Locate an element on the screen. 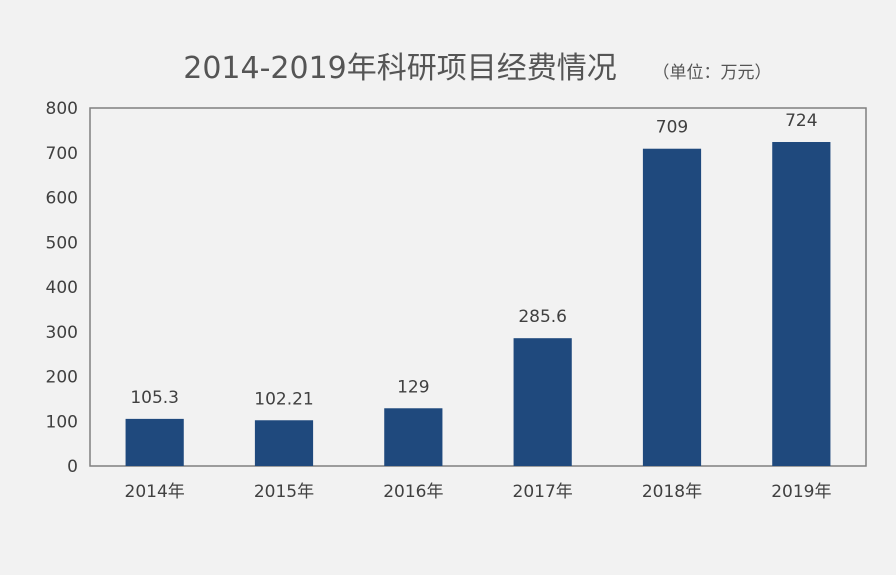 The height and width of the screenshot is (575, 896). x-category-label: 2018年 is located at coordinates (672, 492).